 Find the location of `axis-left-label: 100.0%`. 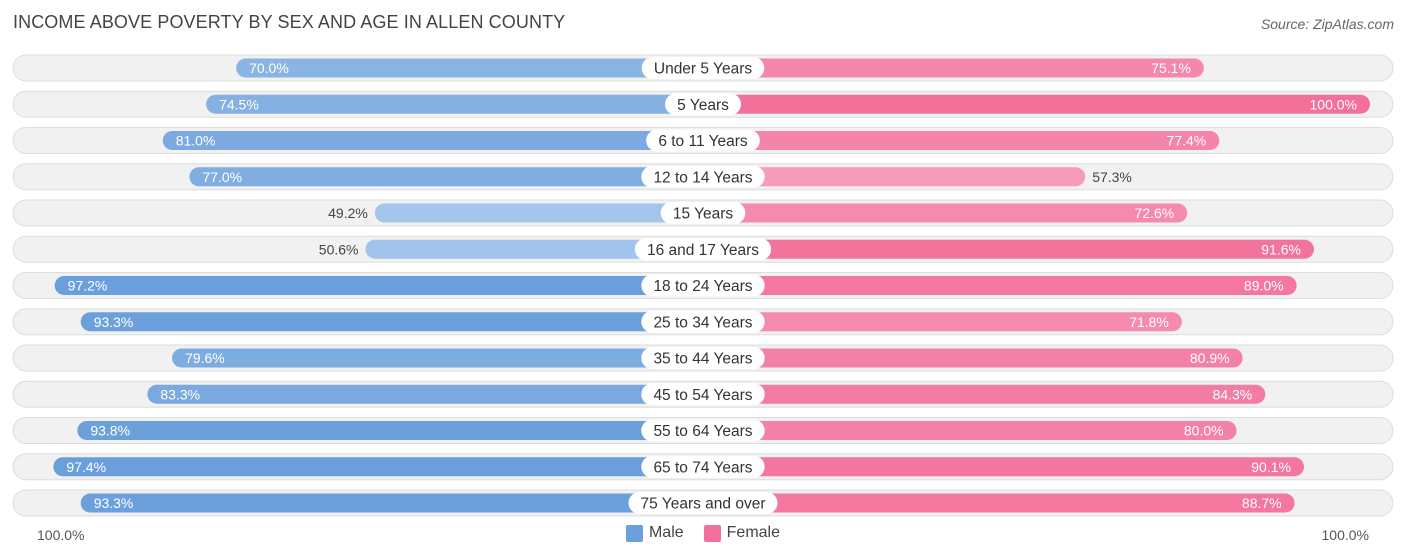

axis-left-label: 100.0% is located at coordinates (61, 535).